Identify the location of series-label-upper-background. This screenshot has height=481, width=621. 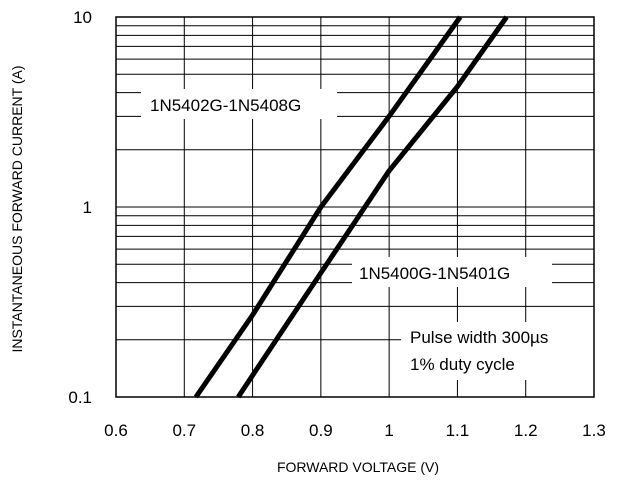
(239, 104).